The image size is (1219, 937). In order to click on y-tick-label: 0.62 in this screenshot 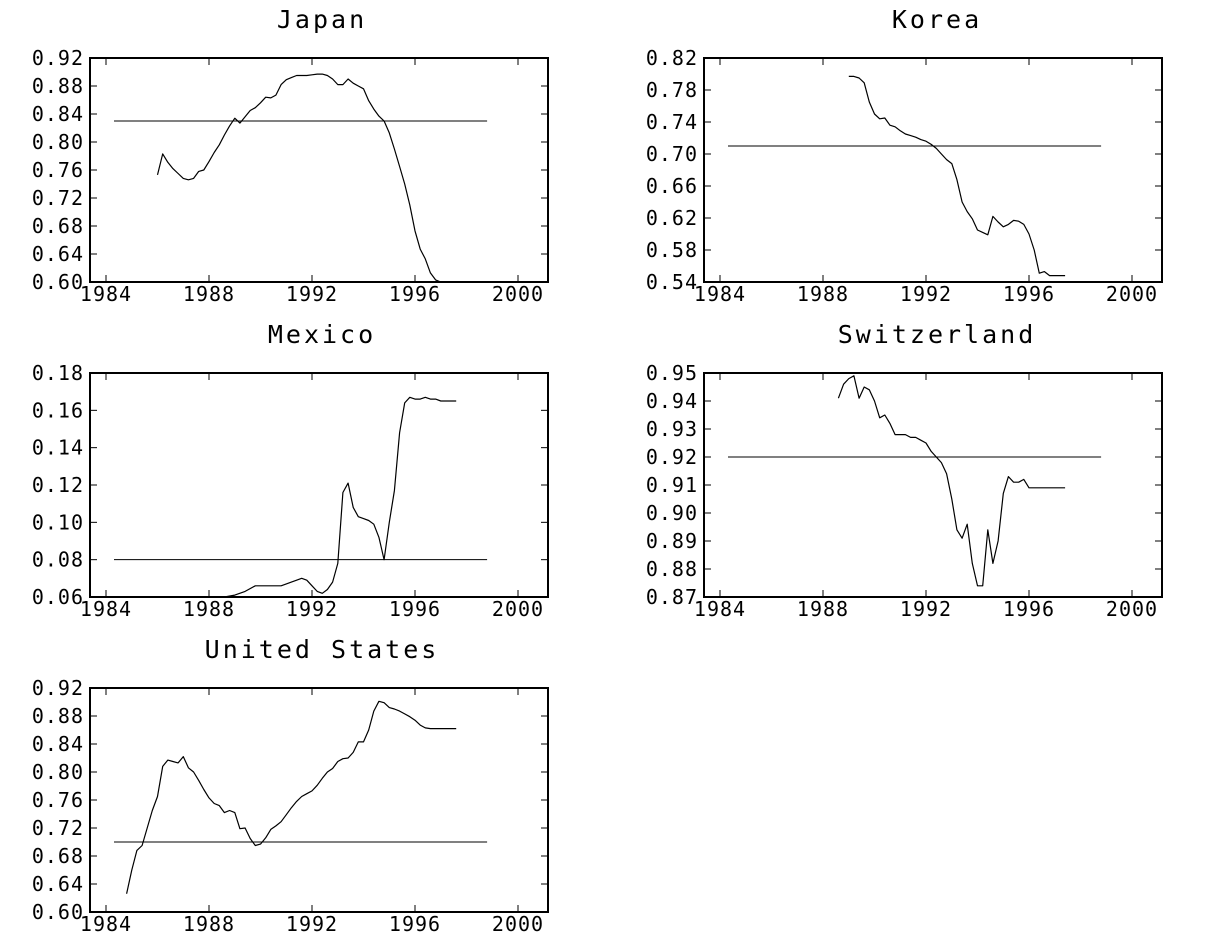, I will do `click(672, 218)`.